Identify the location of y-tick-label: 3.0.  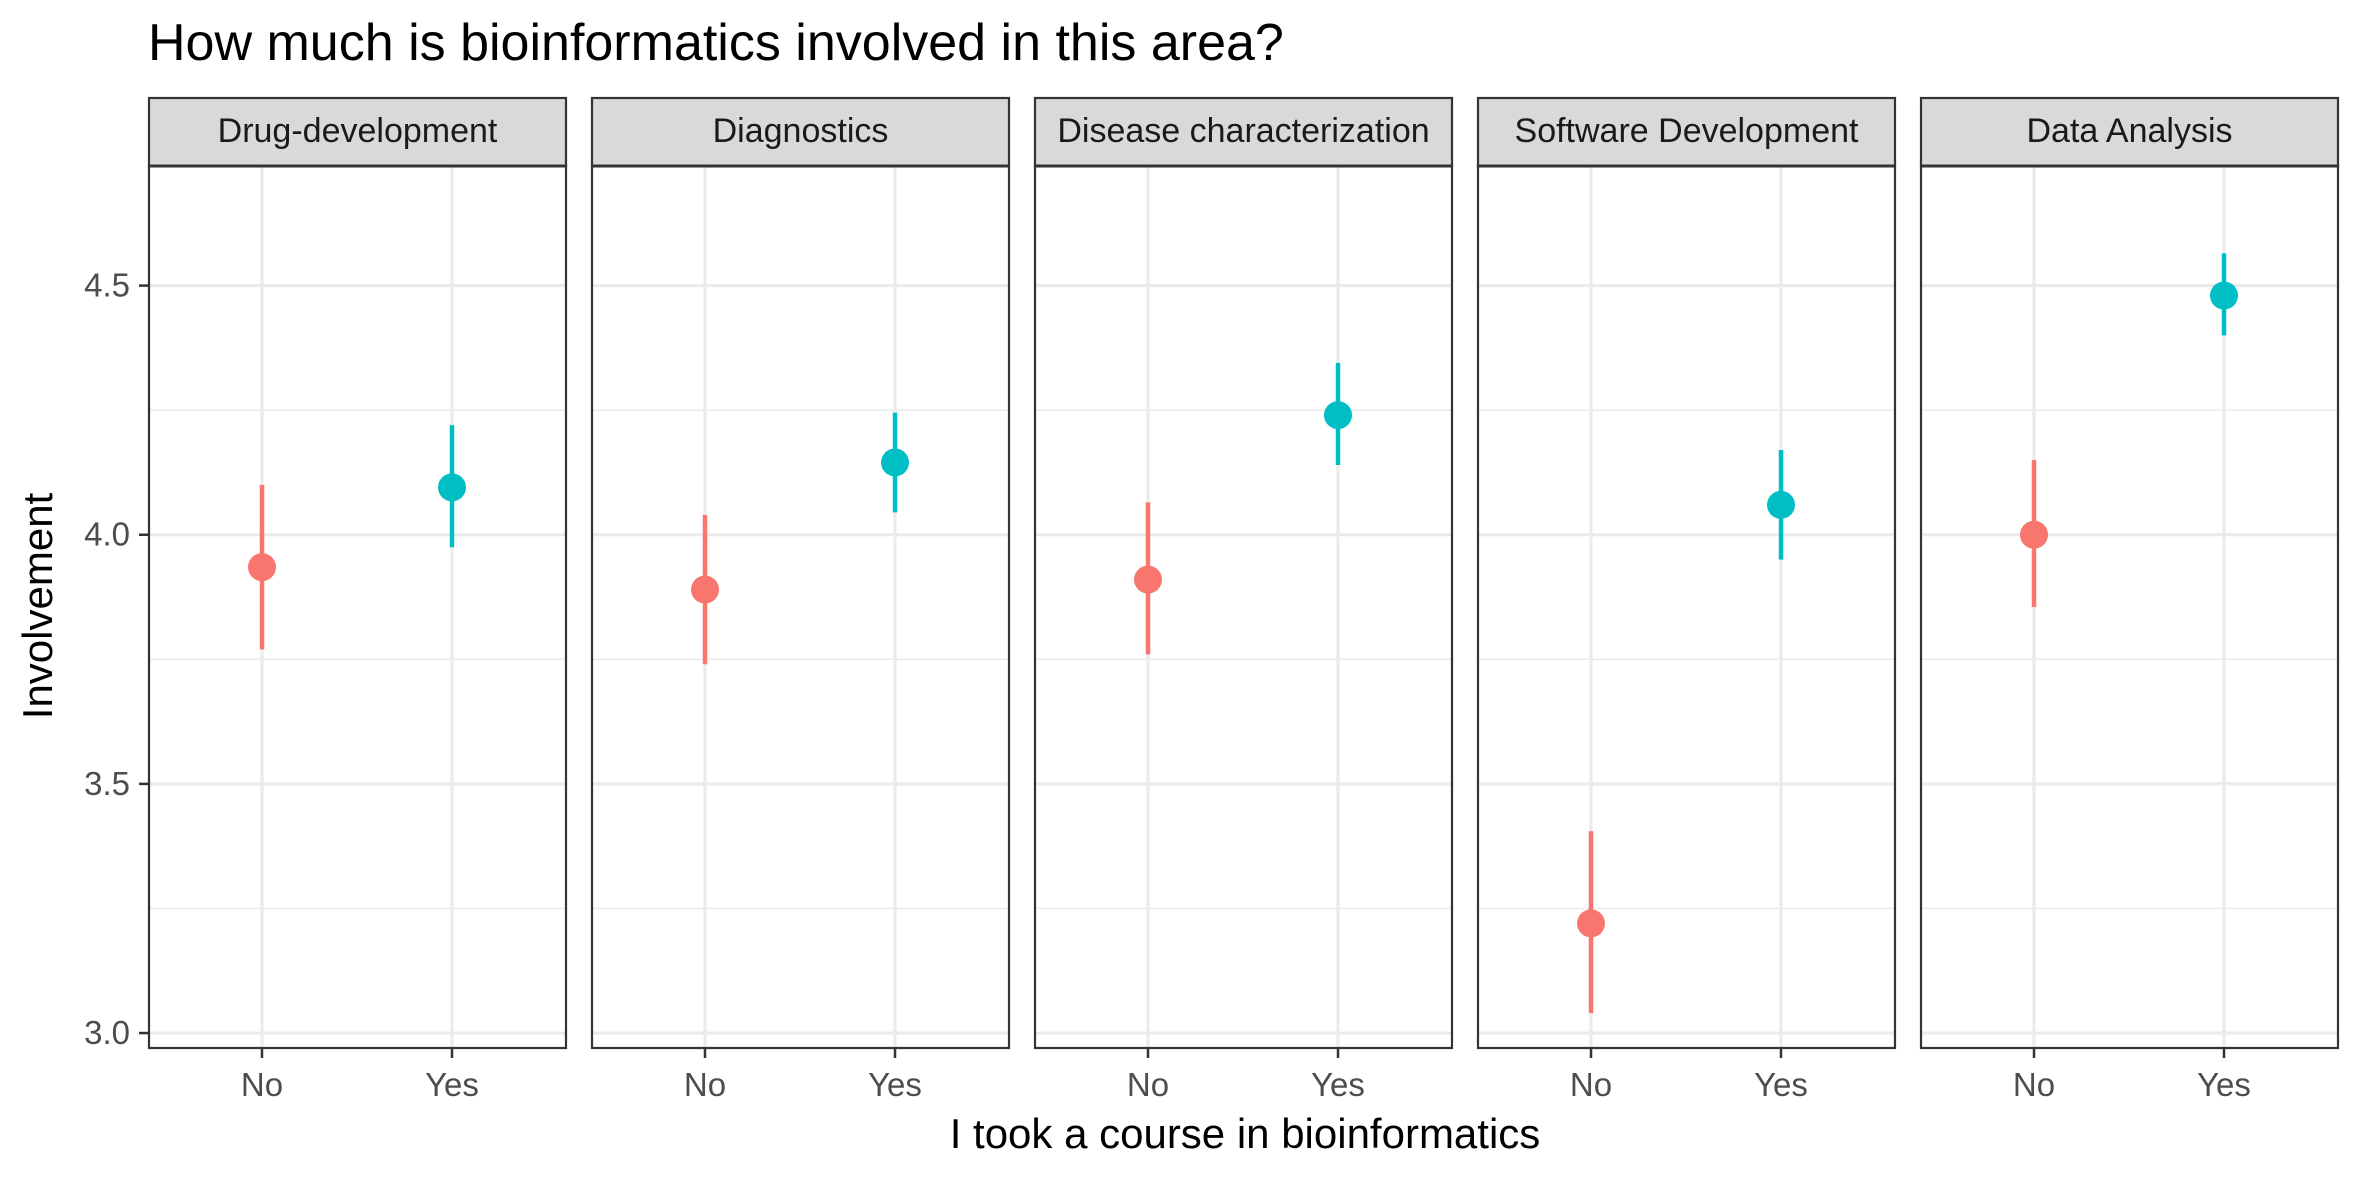
(107, 1032).